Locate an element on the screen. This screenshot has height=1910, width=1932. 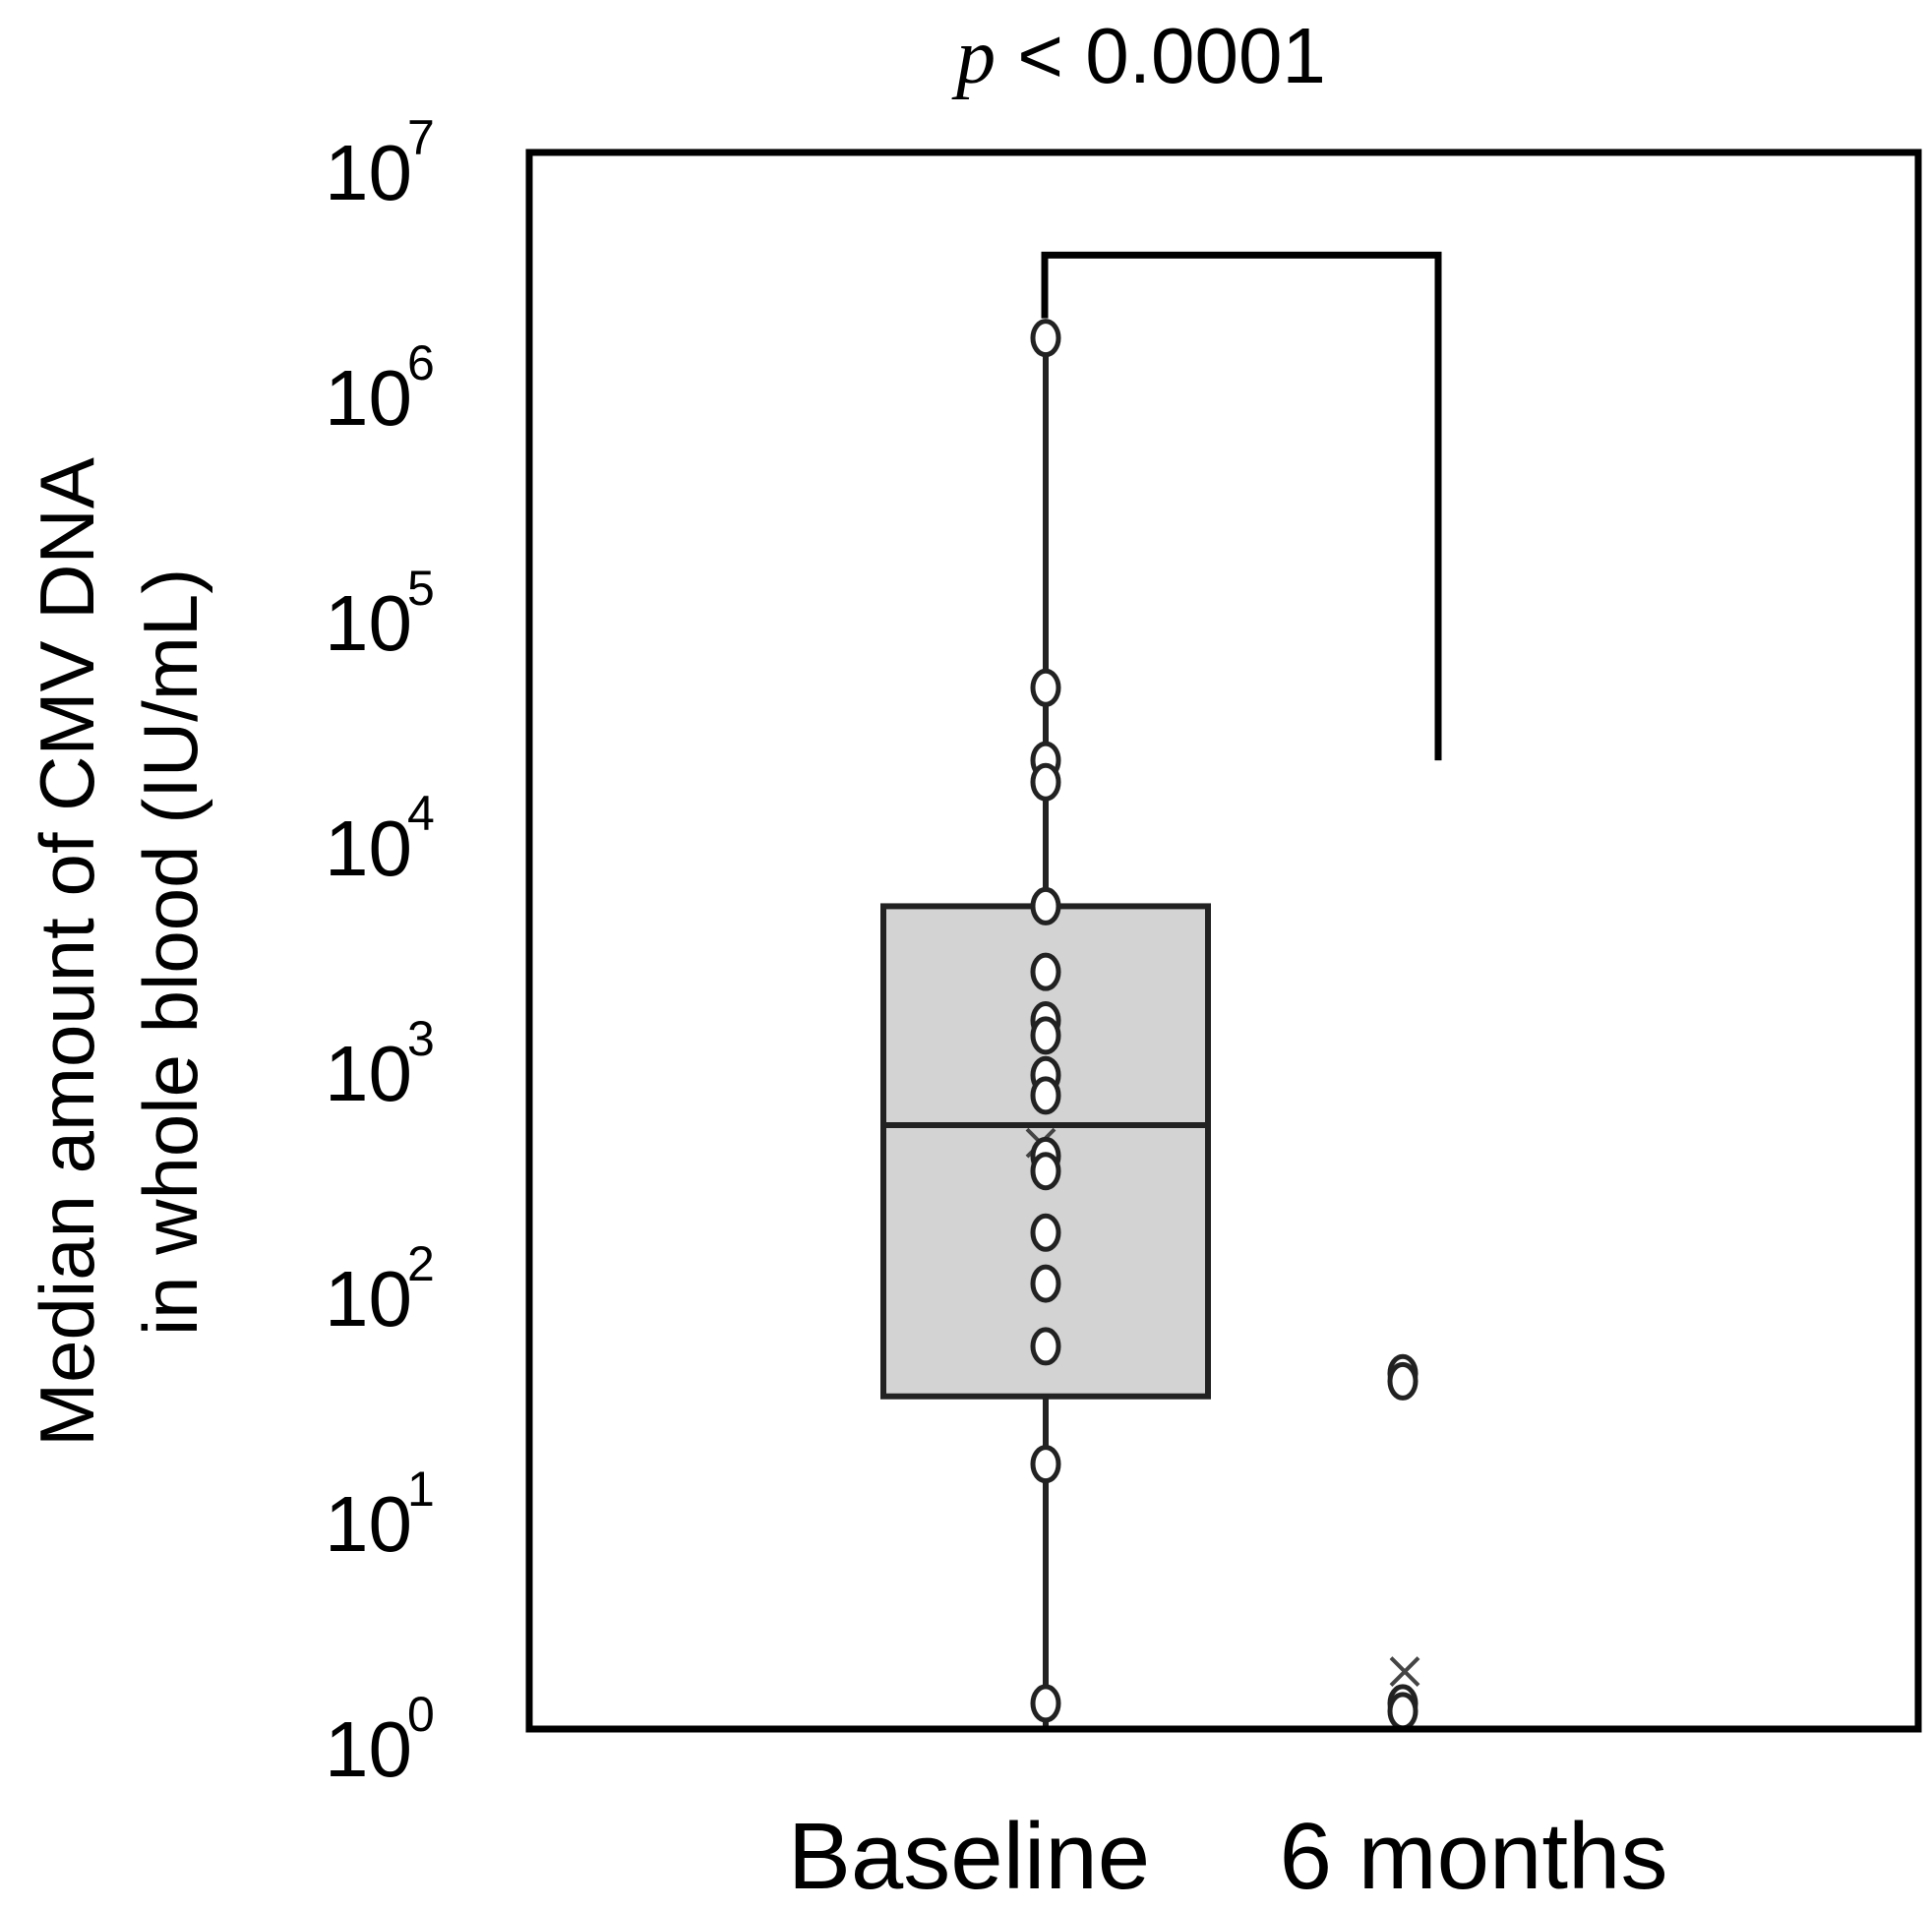
p-value-text: < 0.0001 is located at coordinates (1161, 55).